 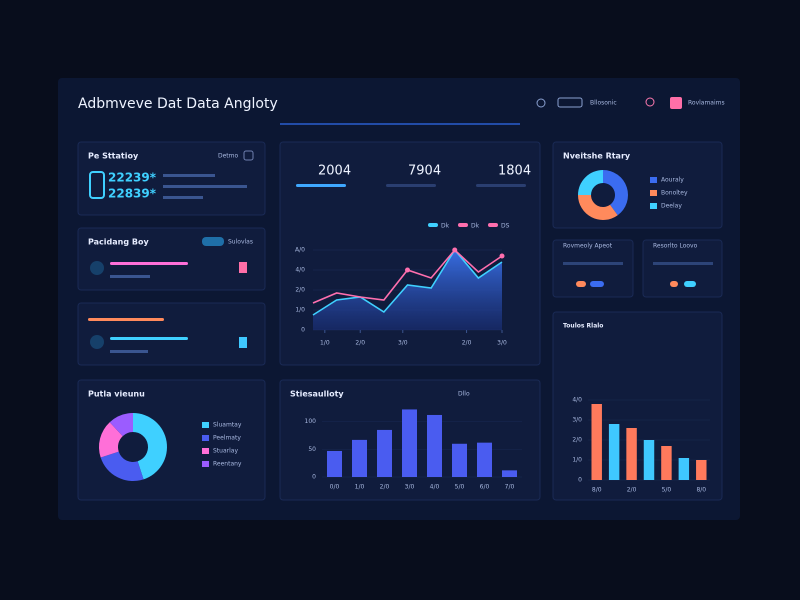 I want to click on y-tick-label: A/0, so click(x=300, y=250).